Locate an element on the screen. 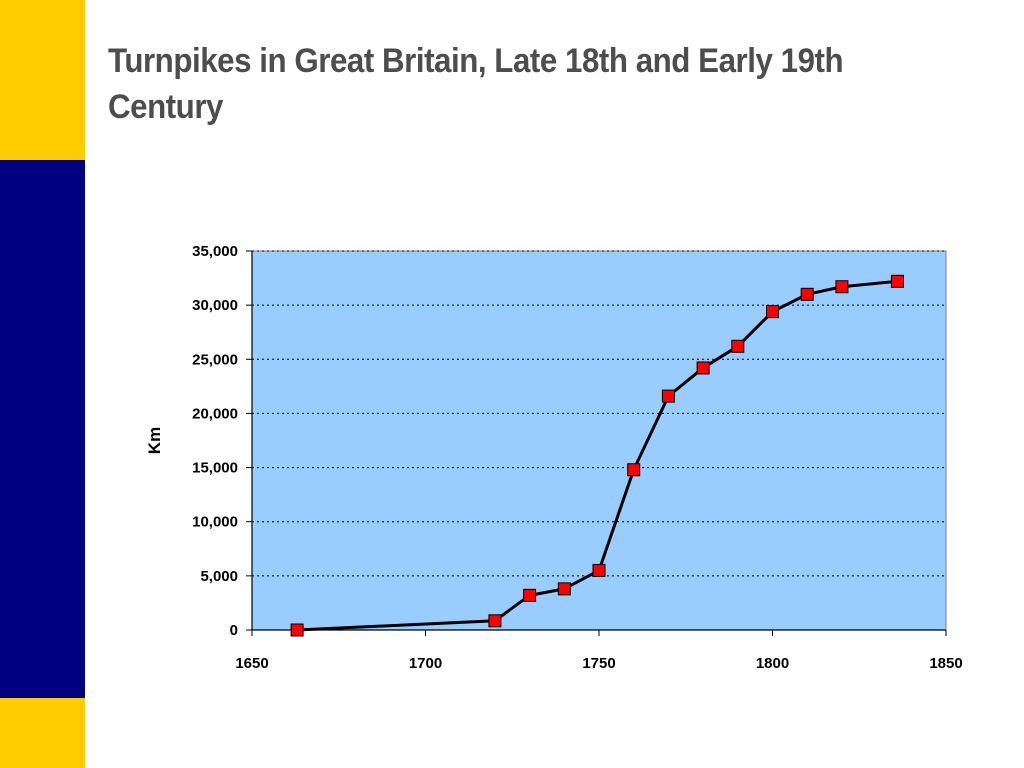  accent-band-middle is located at coordinates (42, 429).